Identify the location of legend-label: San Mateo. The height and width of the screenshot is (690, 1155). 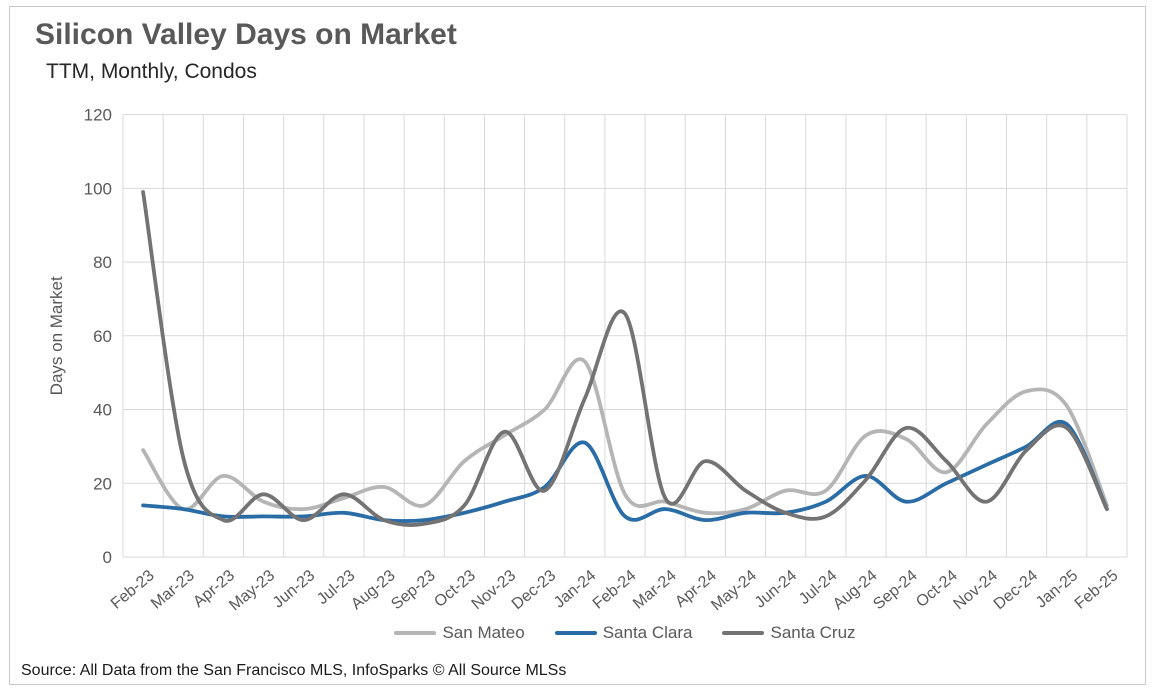
(483, 632).